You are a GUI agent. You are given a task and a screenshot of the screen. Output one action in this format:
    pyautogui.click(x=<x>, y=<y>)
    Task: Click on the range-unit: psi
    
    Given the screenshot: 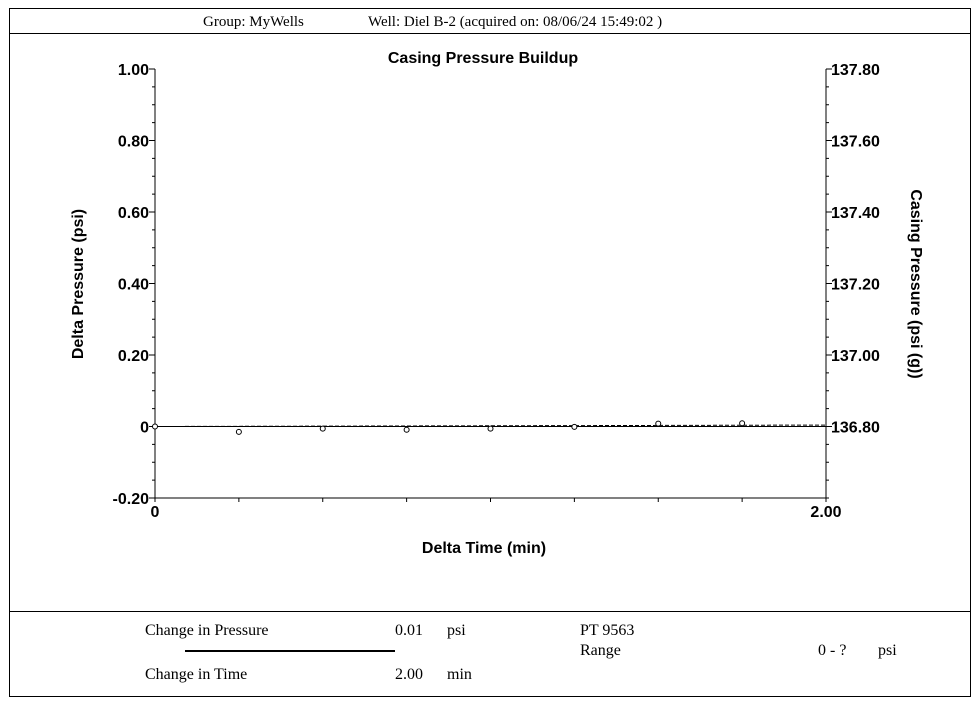 What is the action you would take?
    pyautogui.click(x=887, y=650)
    